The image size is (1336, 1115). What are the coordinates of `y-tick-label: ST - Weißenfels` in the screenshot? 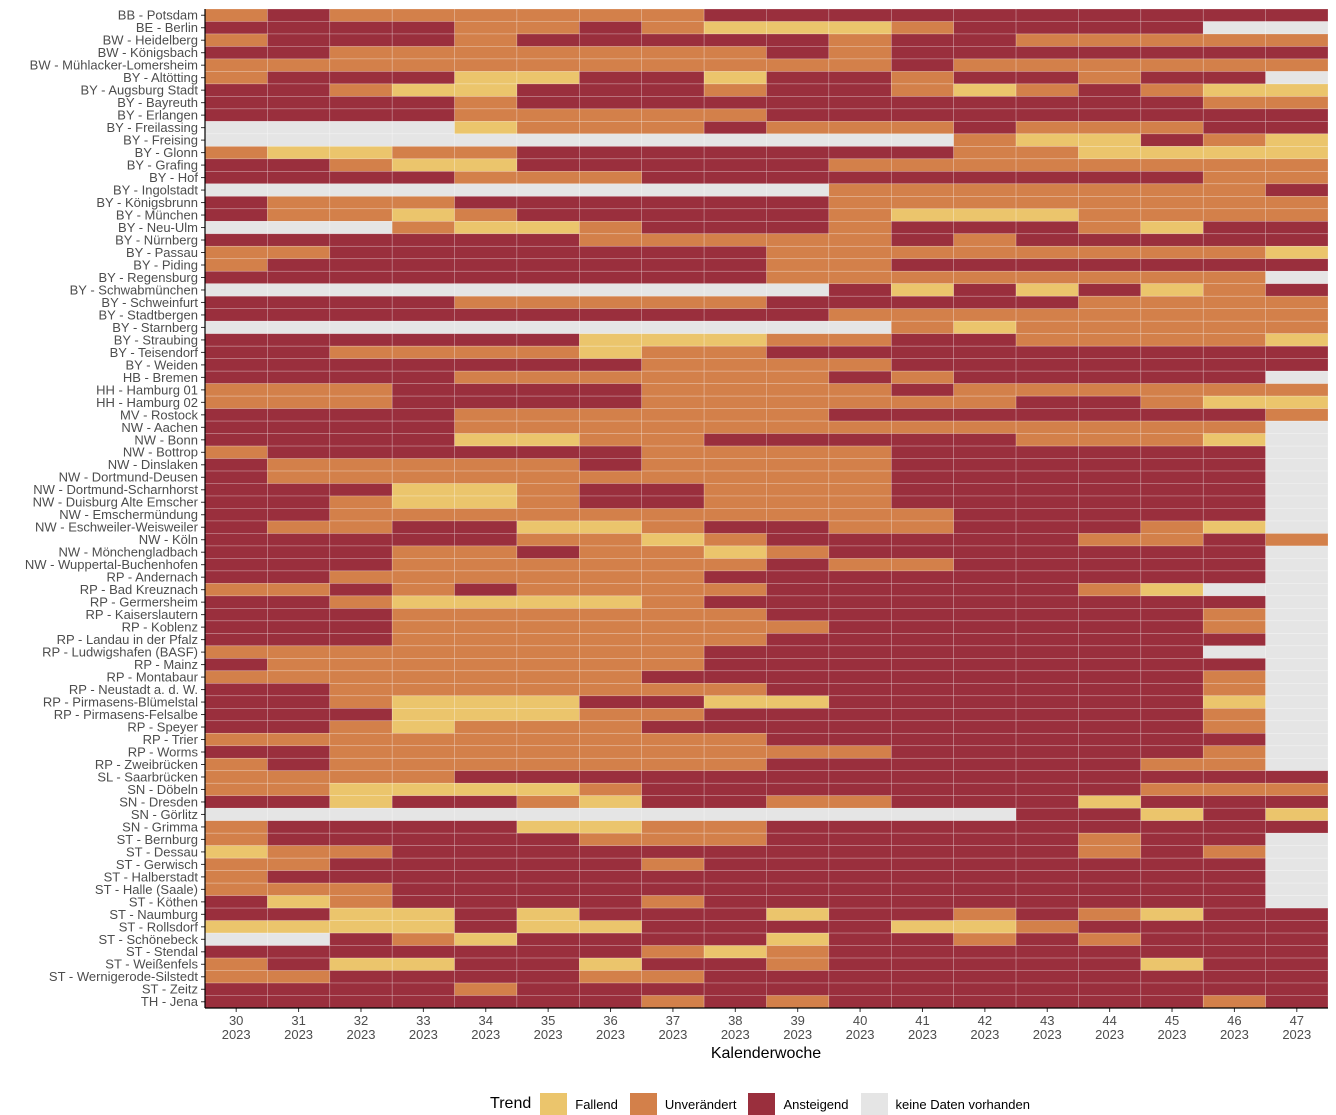 It's located at (151, 964).